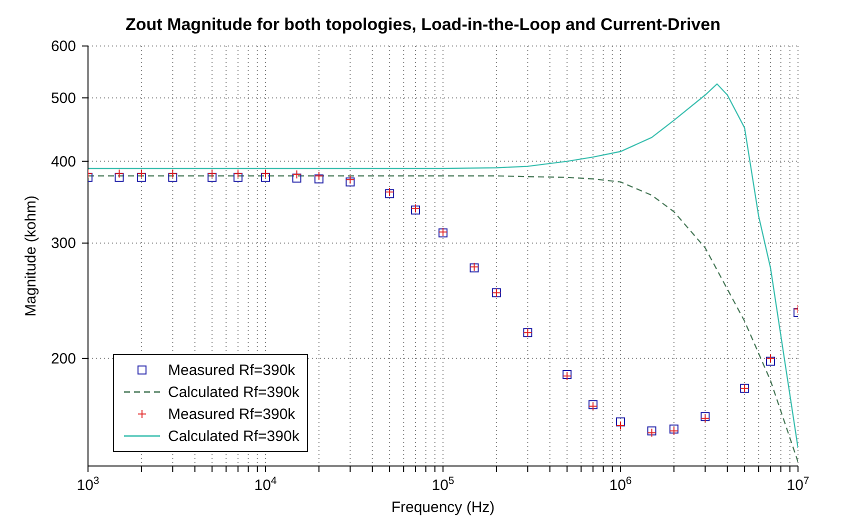 Image resolution: width=846 pixels, height=532 pixels. I want to click on chart-title: Zout Magnitude for both topologies, Load-in-the-Loop and Current-Driven, so click(423, 24).